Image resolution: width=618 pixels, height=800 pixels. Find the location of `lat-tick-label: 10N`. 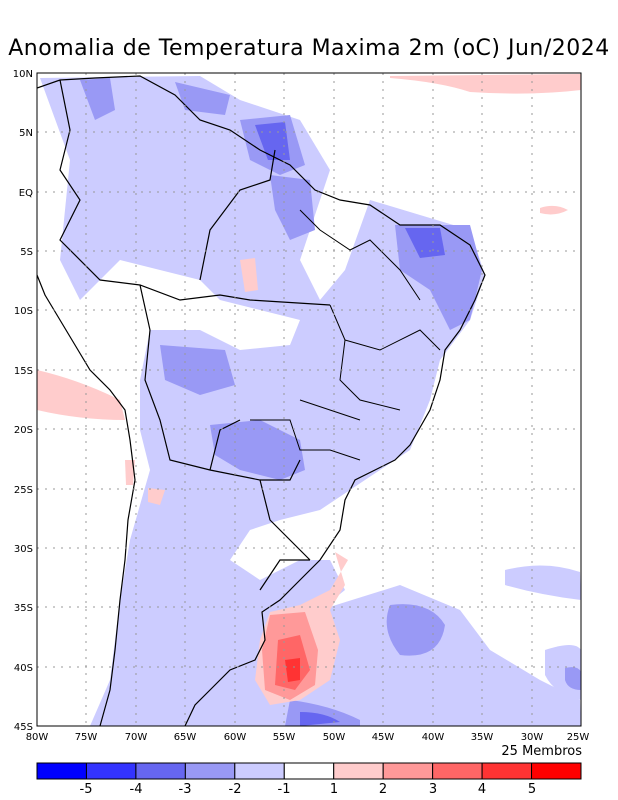

lat-tick-label: 10N is located at coordinates (23, 74).